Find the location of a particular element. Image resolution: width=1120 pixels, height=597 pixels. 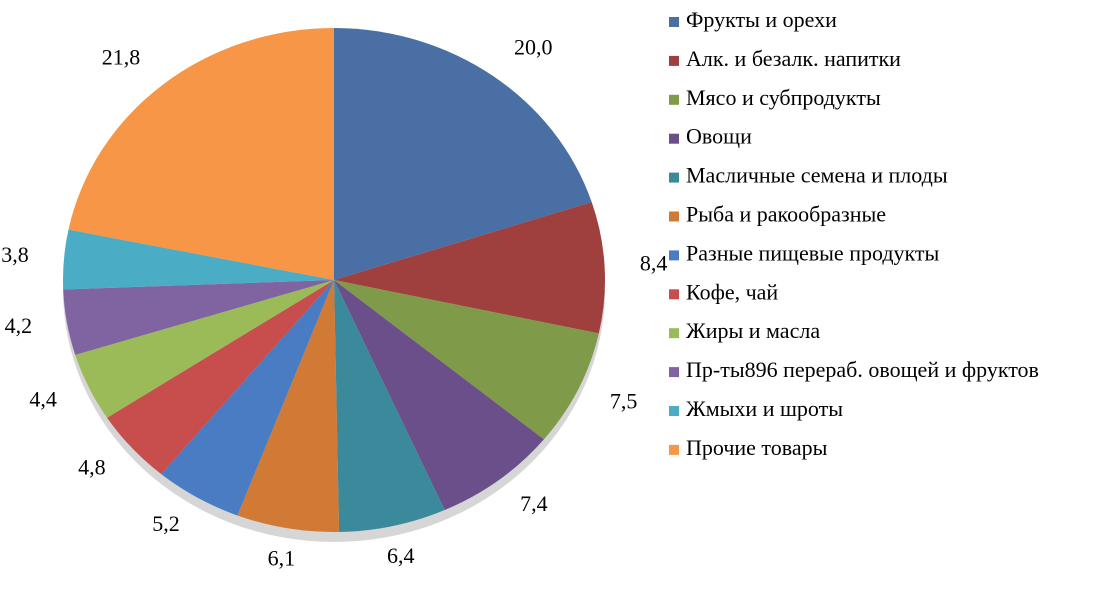

data-label: 6,1 is located at coordinates (282, 558).